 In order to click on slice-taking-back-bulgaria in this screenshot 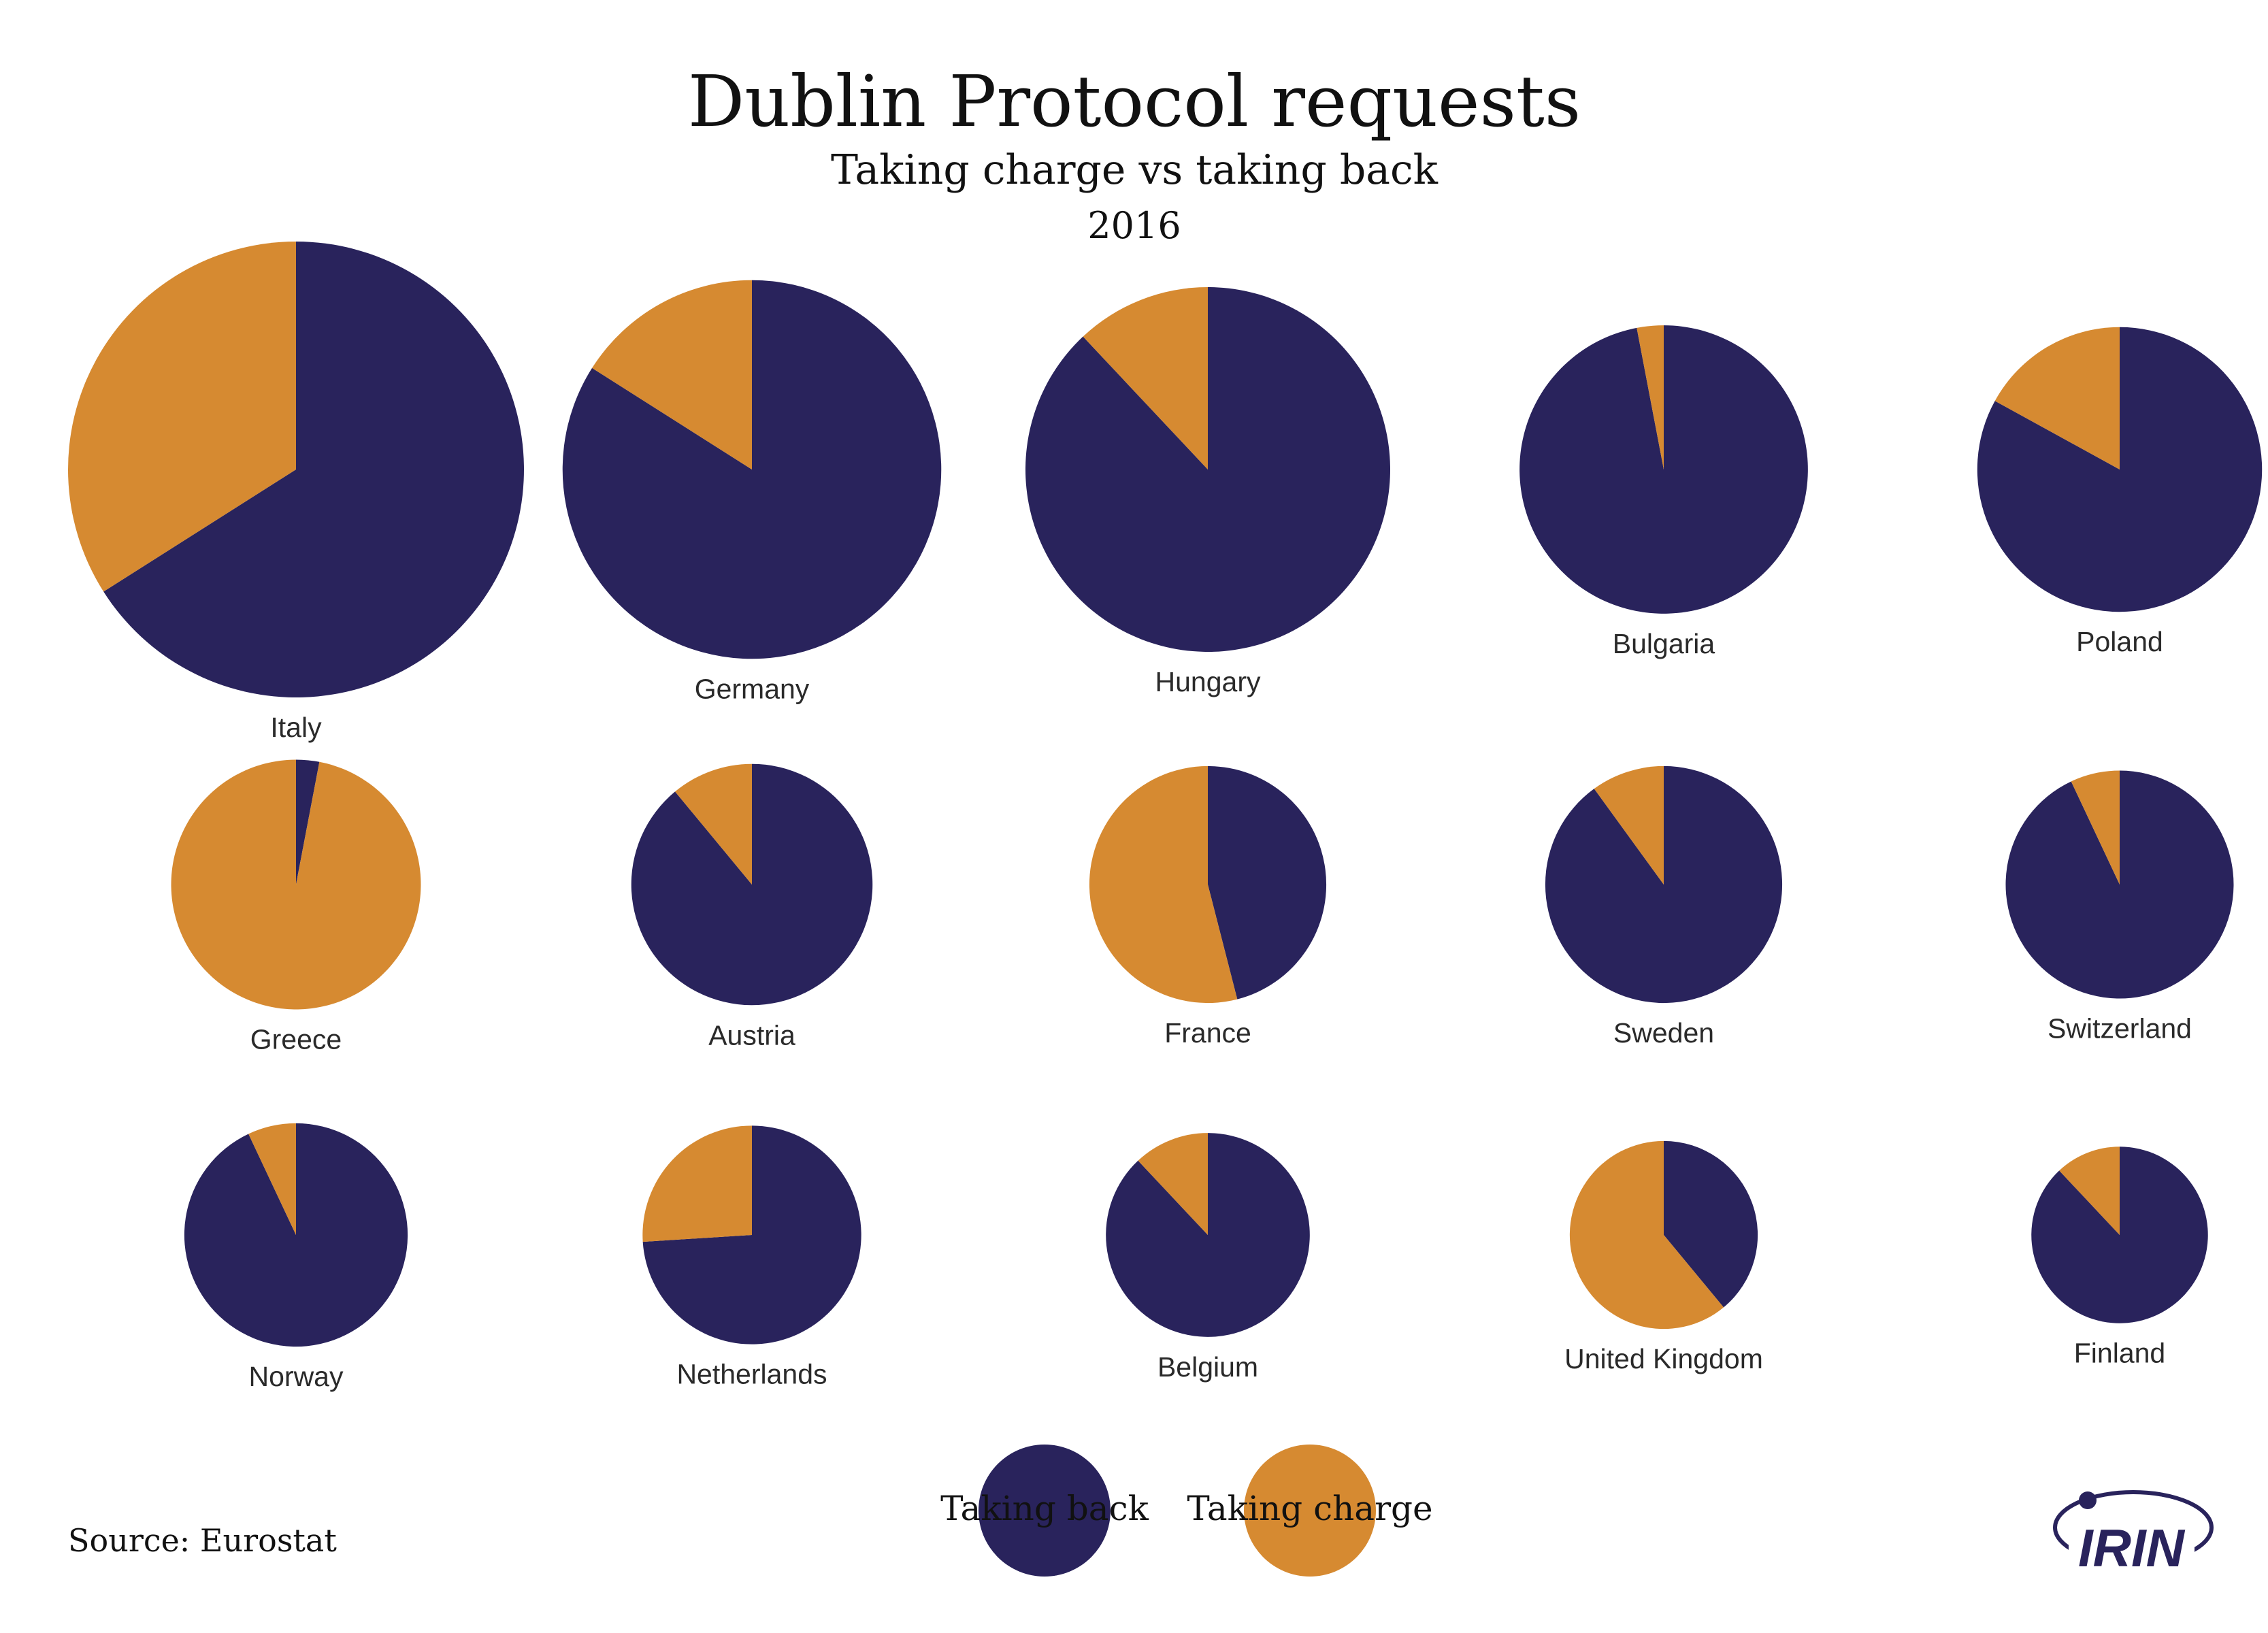, I will do `click(1663, 469)`.